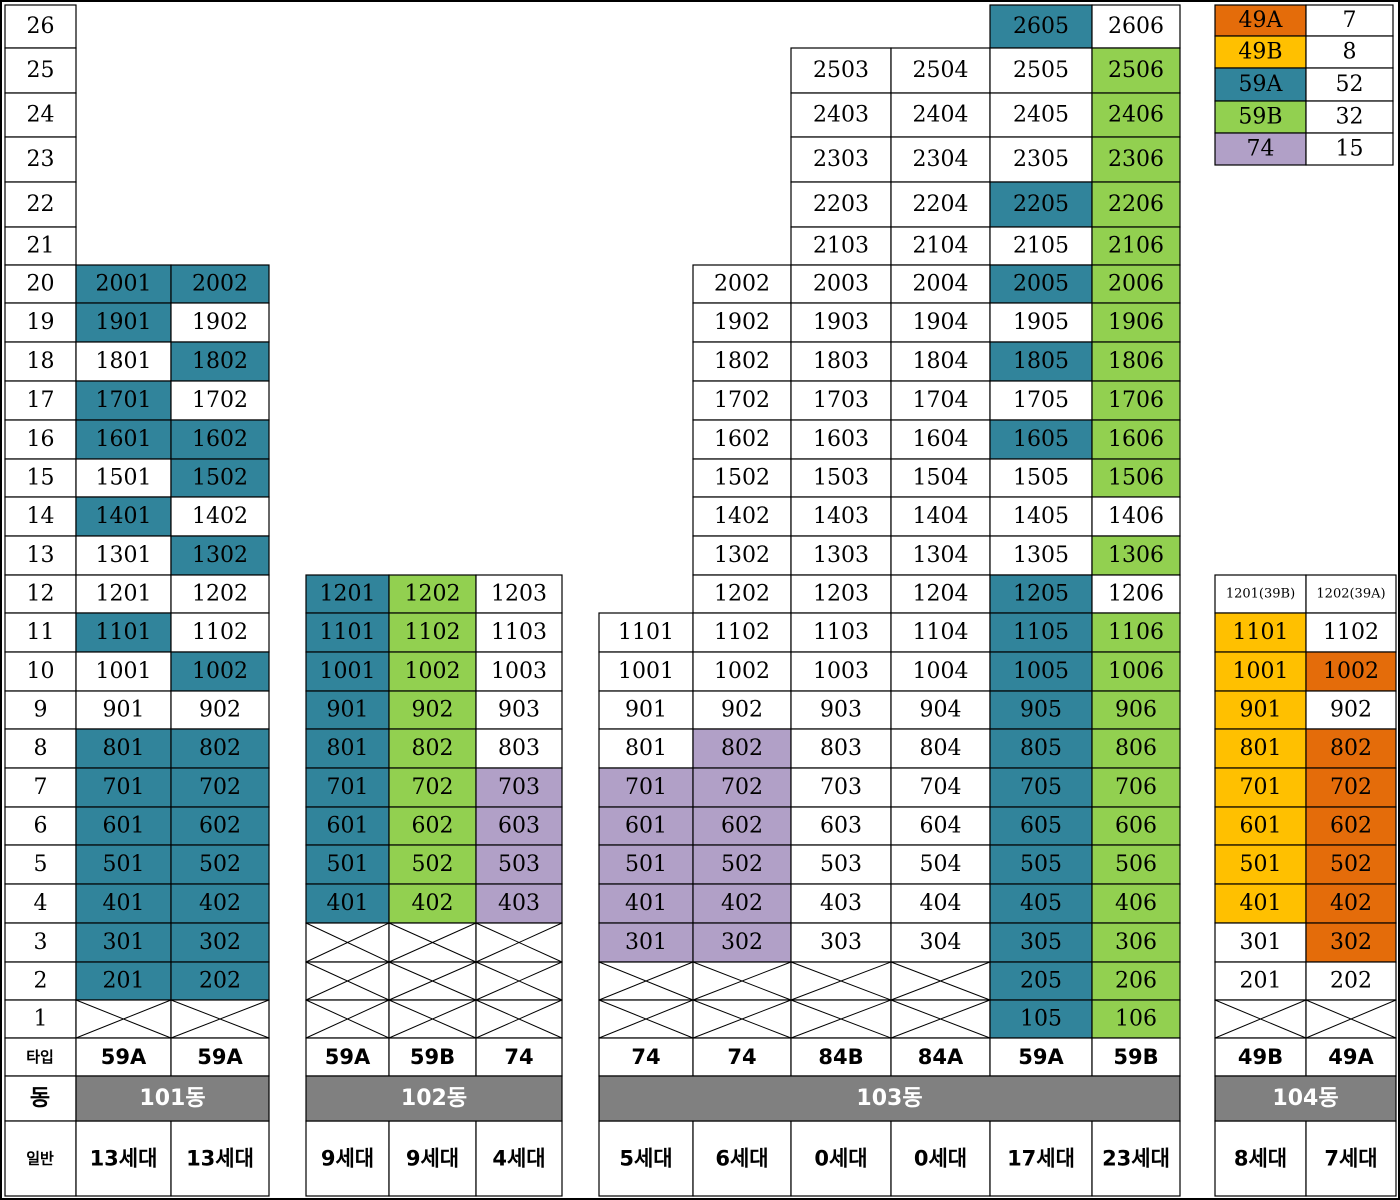 This screenshot has height=1200, width=1400. What do you see at coordinates (1136, 981) in the screenshot?
I see `unit-number: 206` at bounding box center [1136, 981].